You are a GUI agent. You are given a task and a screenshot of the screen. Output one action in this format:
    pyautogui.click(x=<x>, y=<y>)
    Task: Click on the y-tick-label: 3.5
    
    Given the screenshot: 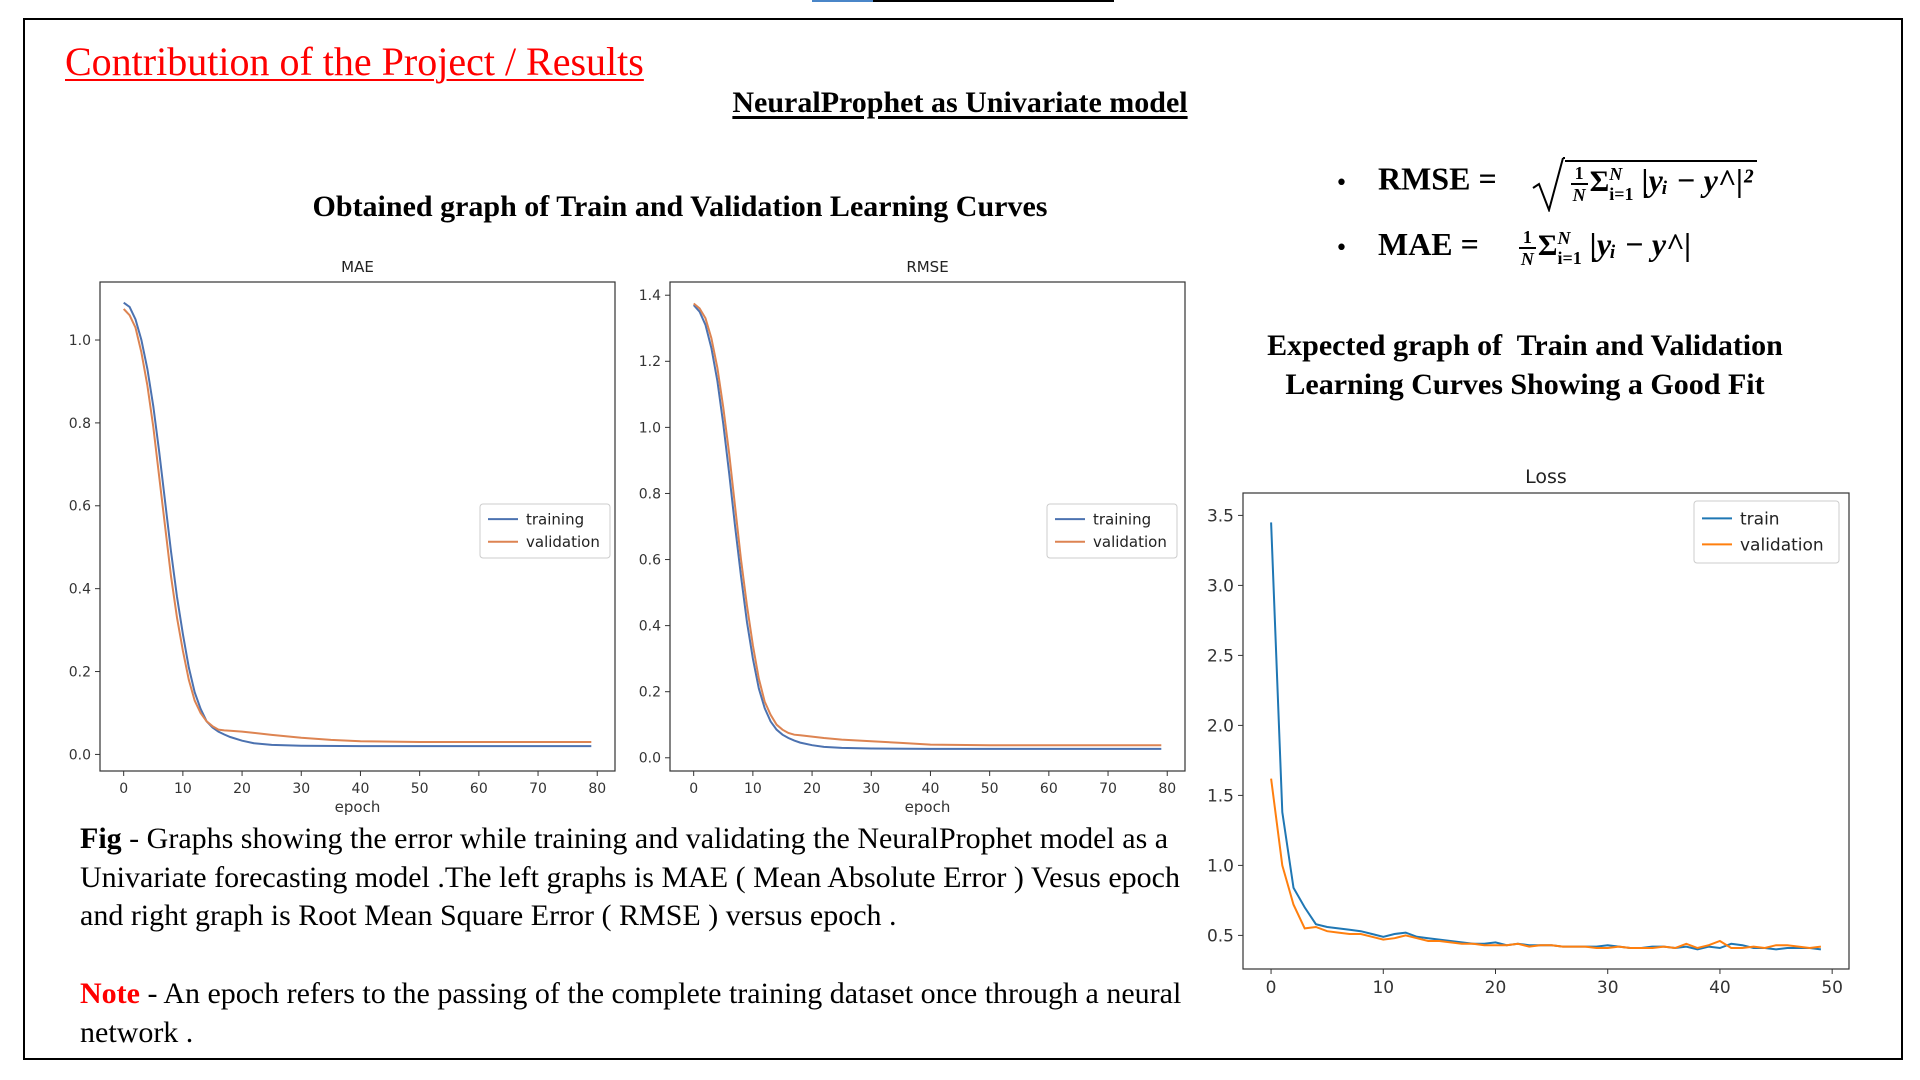 What is the action you would take?
    pyautogui.click(x=1220, y=516)
    